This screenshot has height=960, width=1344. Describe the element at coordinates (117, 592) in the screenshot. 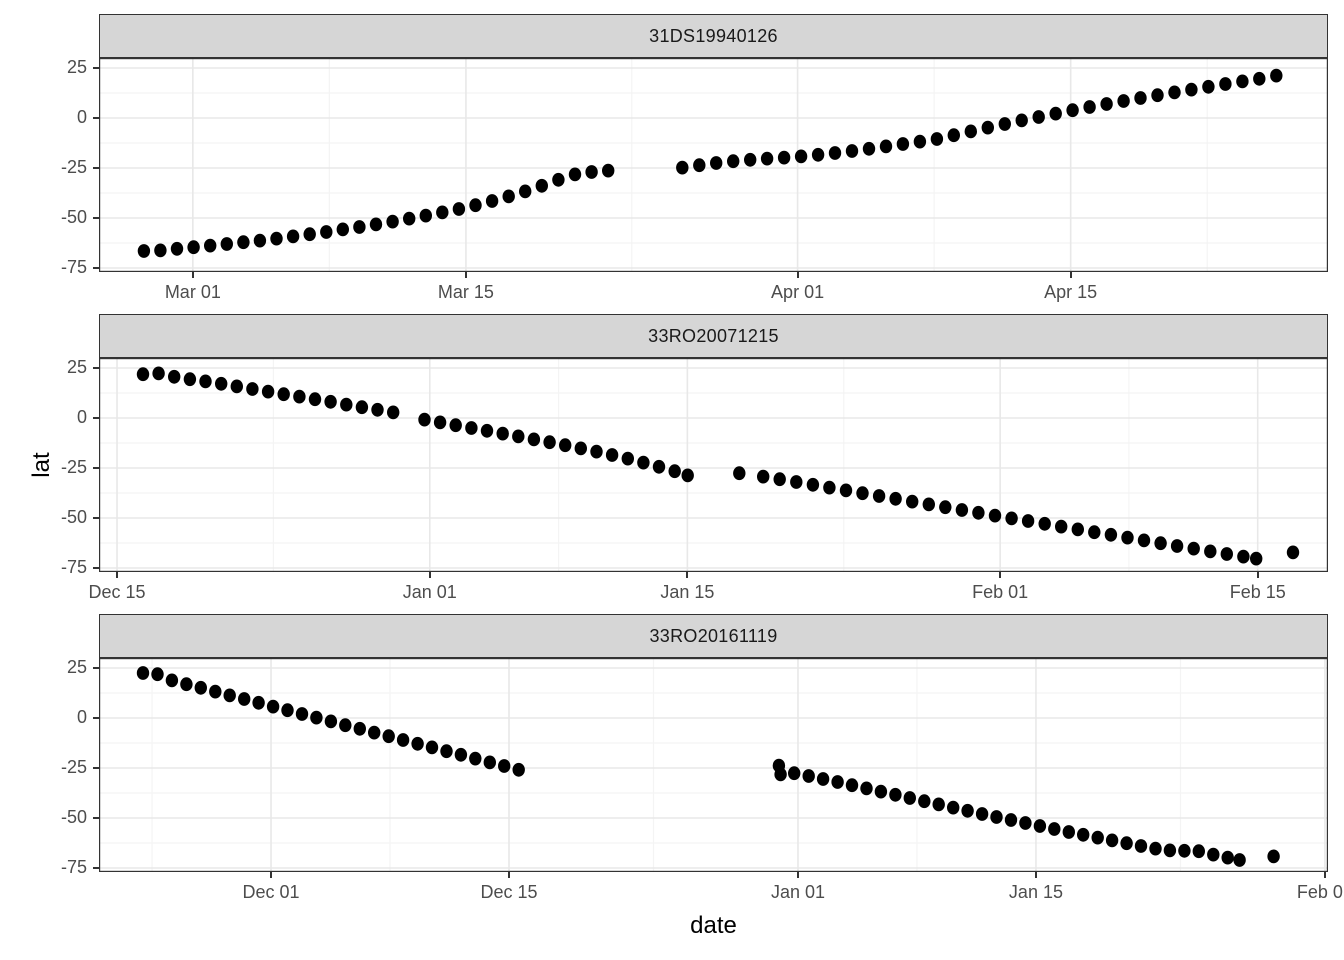

I see `x-tick-label: Dec 15` at that location.